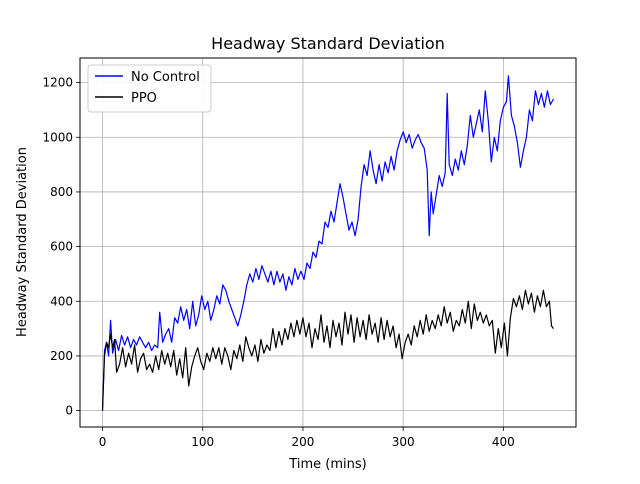  I want to click on y-axis: 0 200 400 600 800 1000 1200, so click(61, 247).